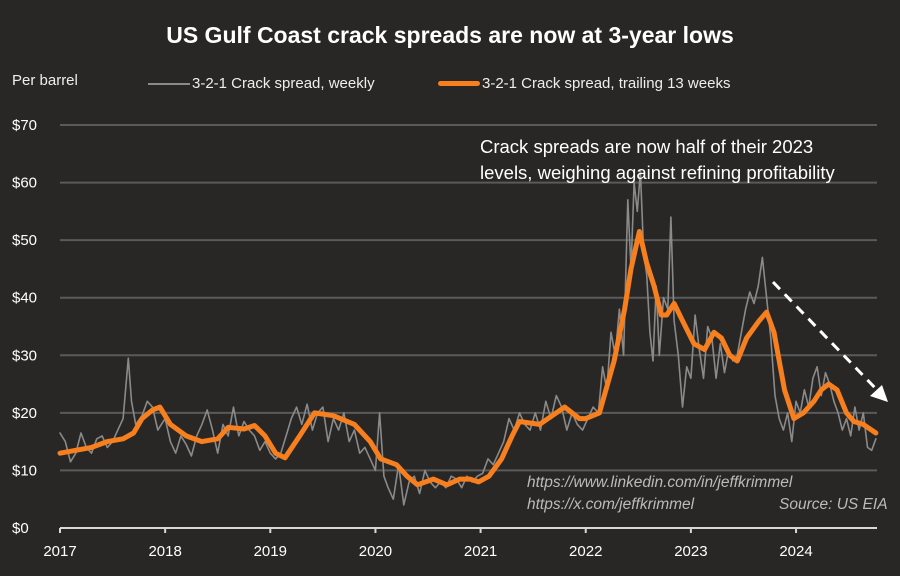  I want to click on x-tick-label: 2018, so click(164, 551).